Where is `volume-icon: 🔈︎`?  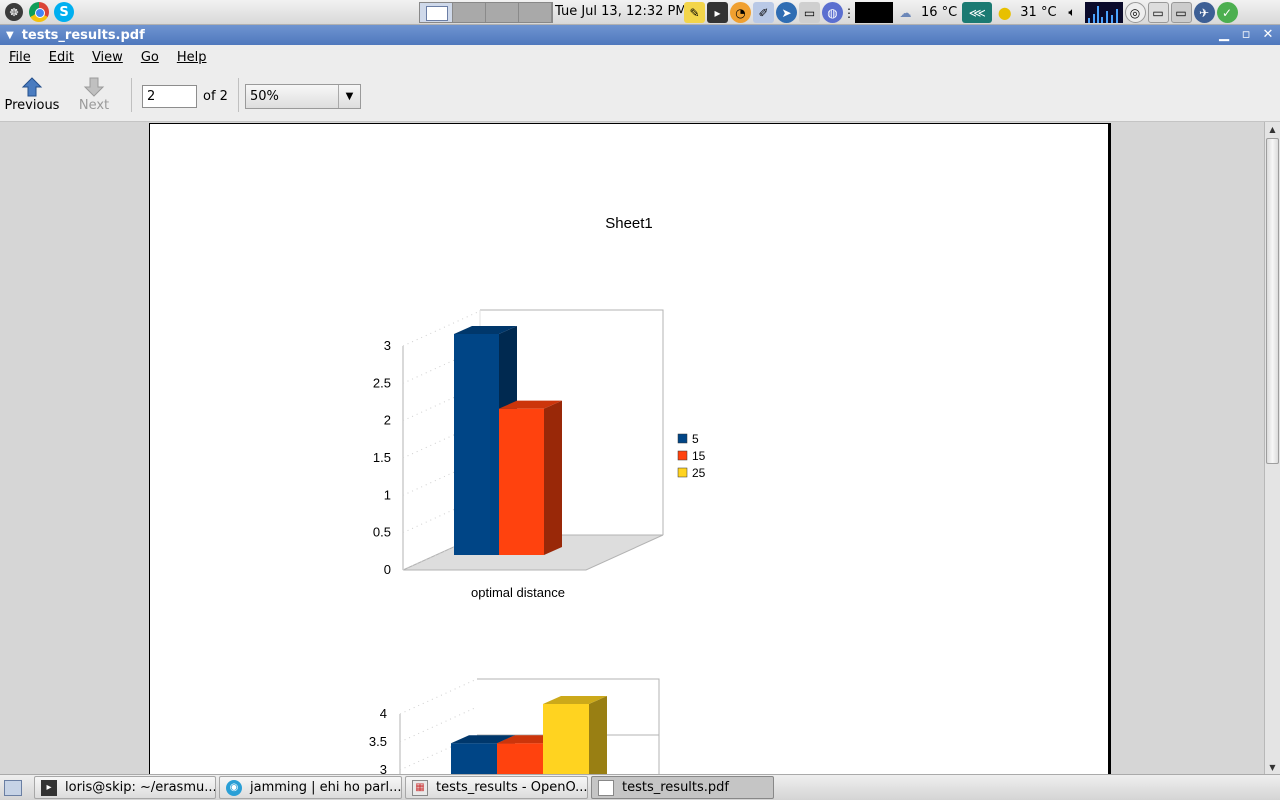 volume-icon: 🔈︎ is located at coordinates (1072, 12).